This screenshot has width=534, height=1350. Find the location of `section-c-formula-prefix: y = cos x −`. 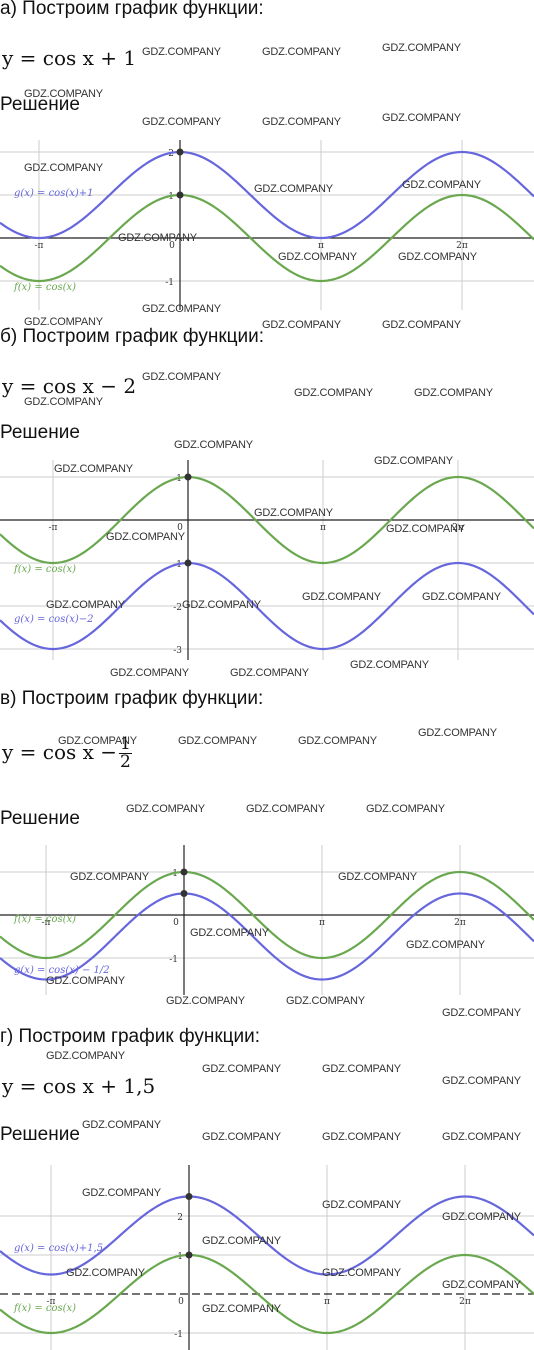

section-c-formula-prefix: y = cos x − is located at coordinates (60, 752).